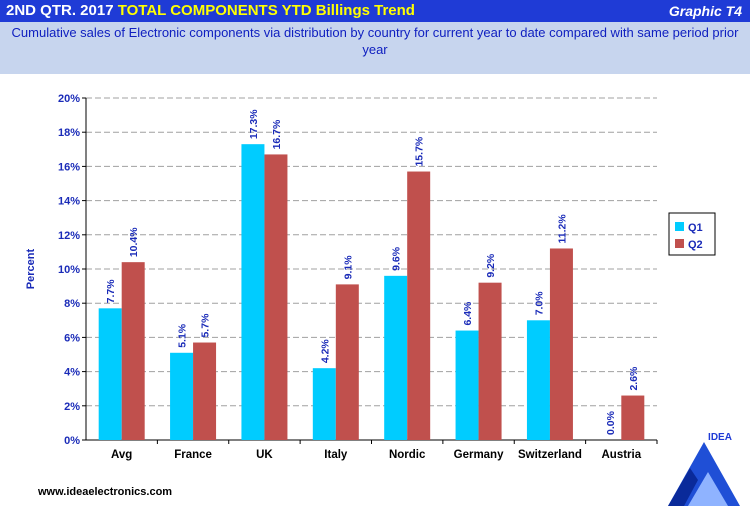 The width and height of the screenshot is (750, 509). I want to click on bar-data-label: 10.4%, so click(134, 242).